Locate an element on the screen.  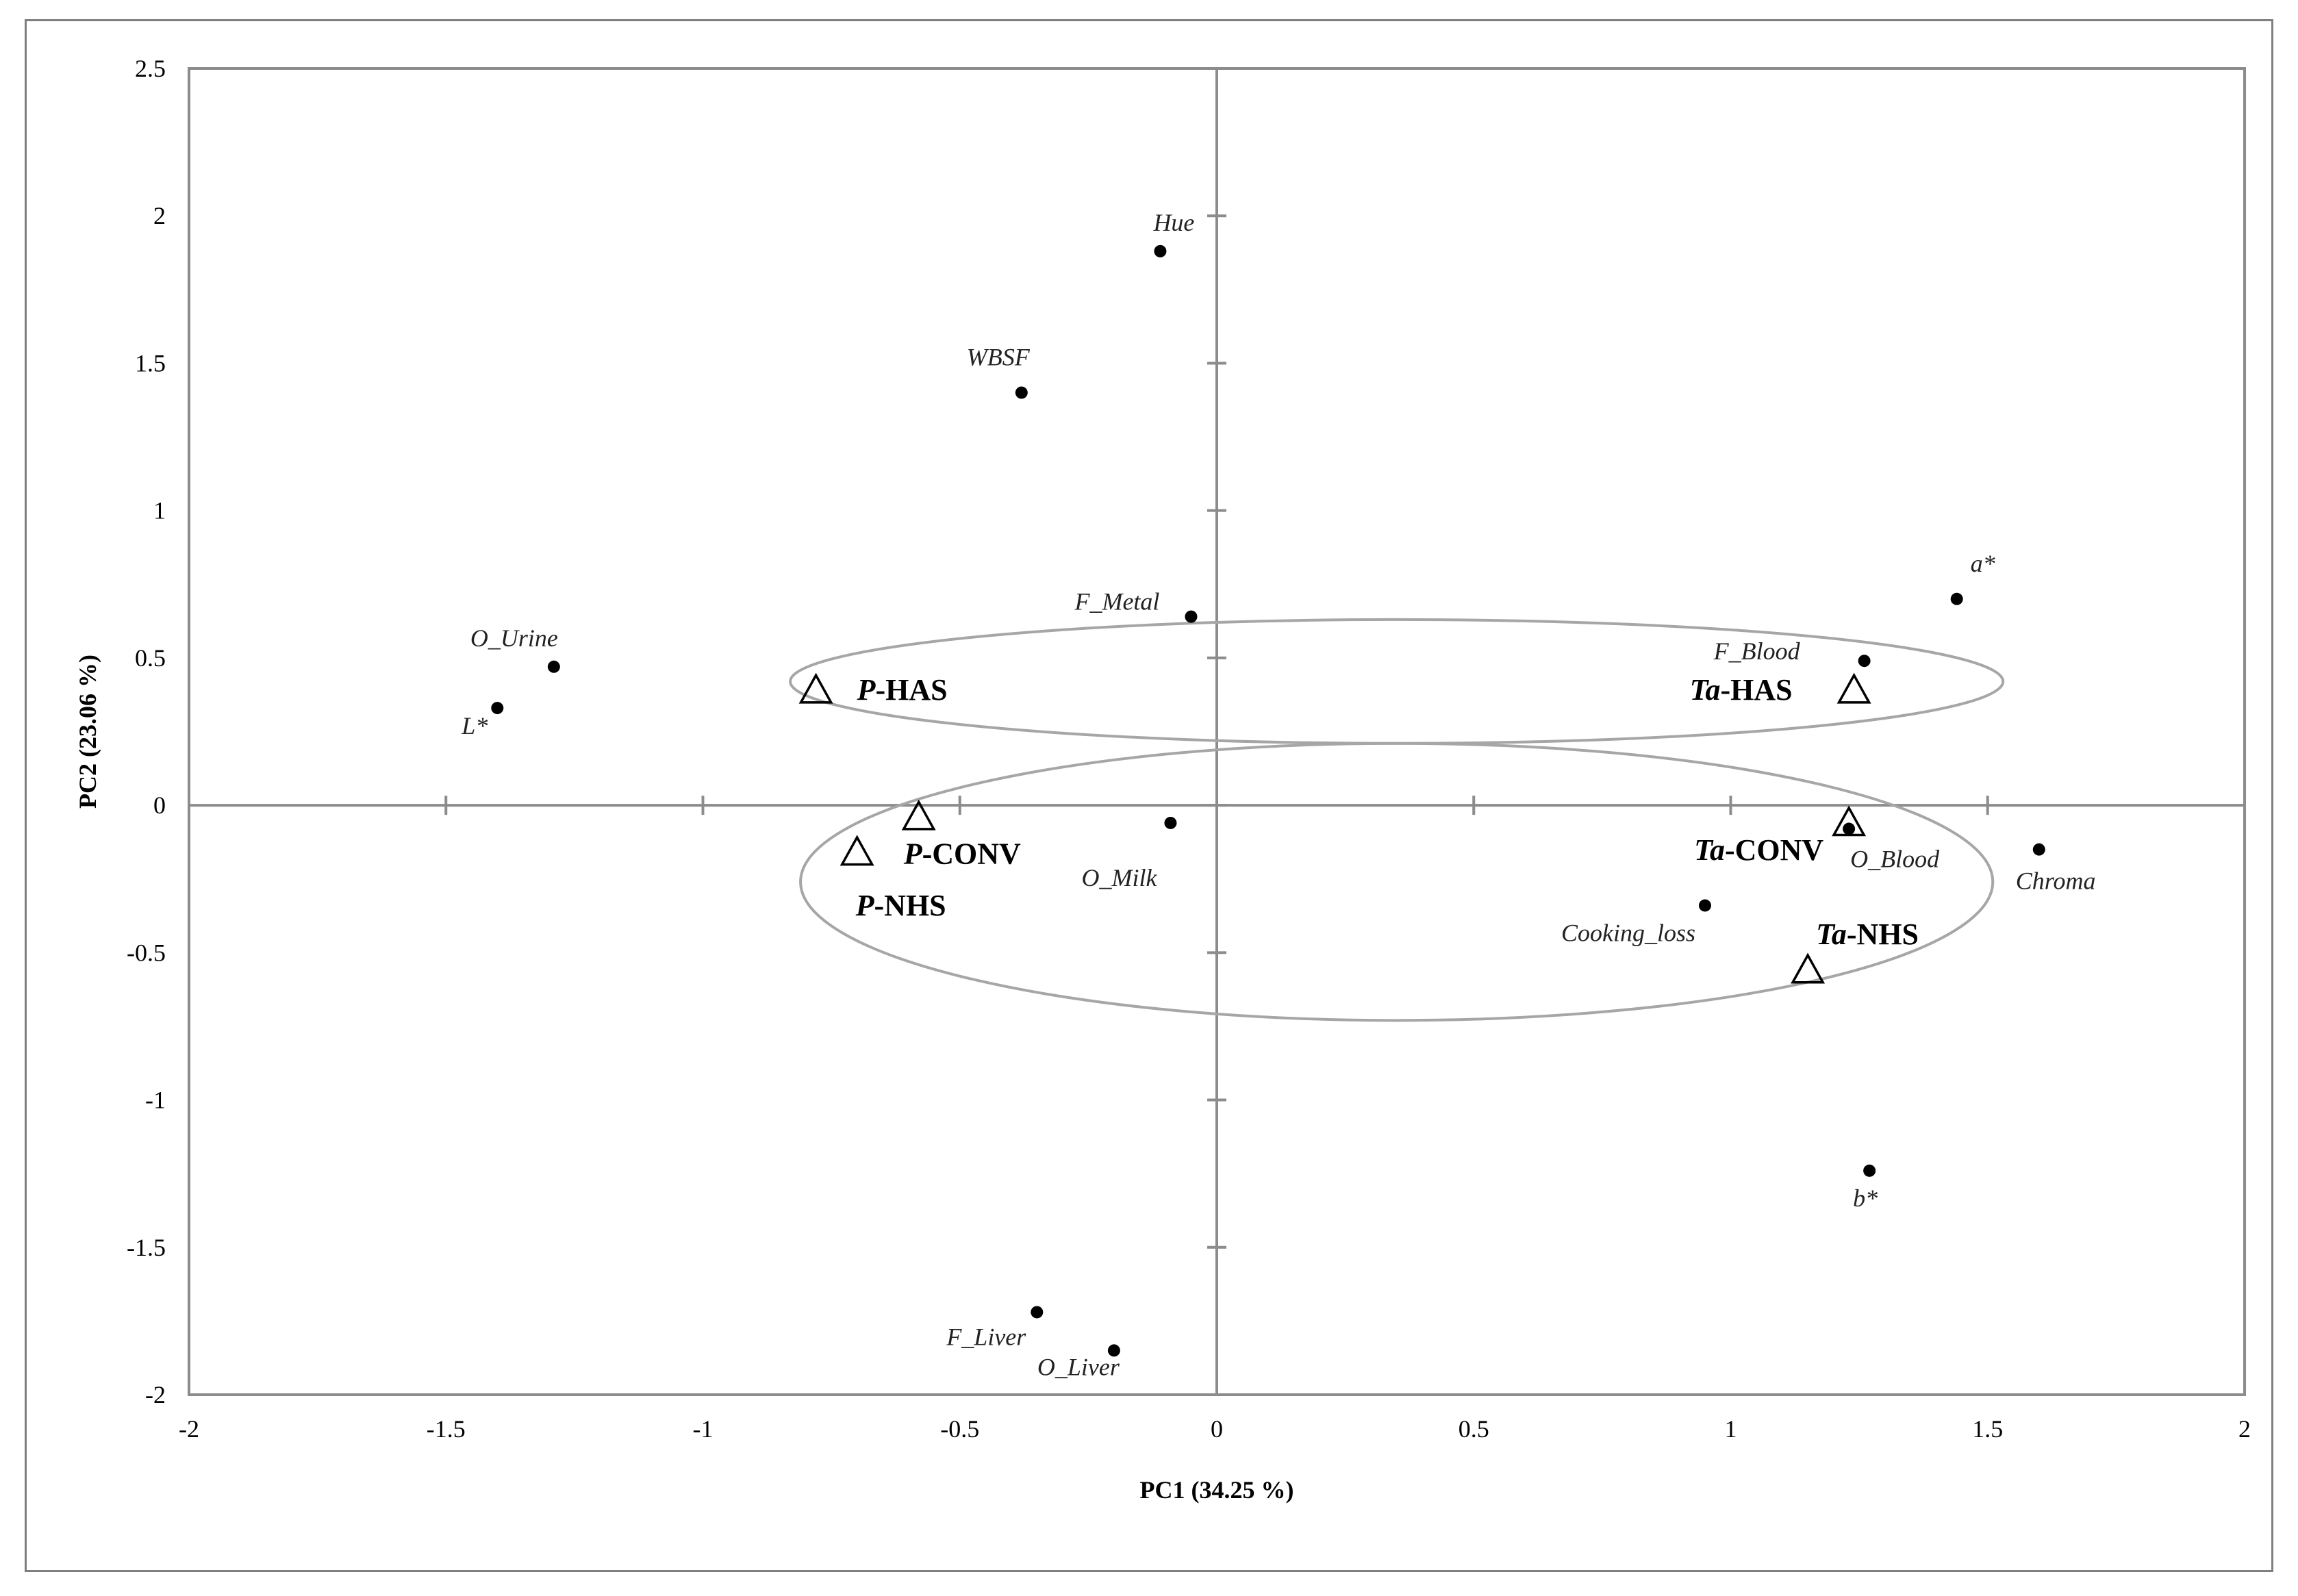
y-tick-label: 1.5 is located at coordinates (150, 363).